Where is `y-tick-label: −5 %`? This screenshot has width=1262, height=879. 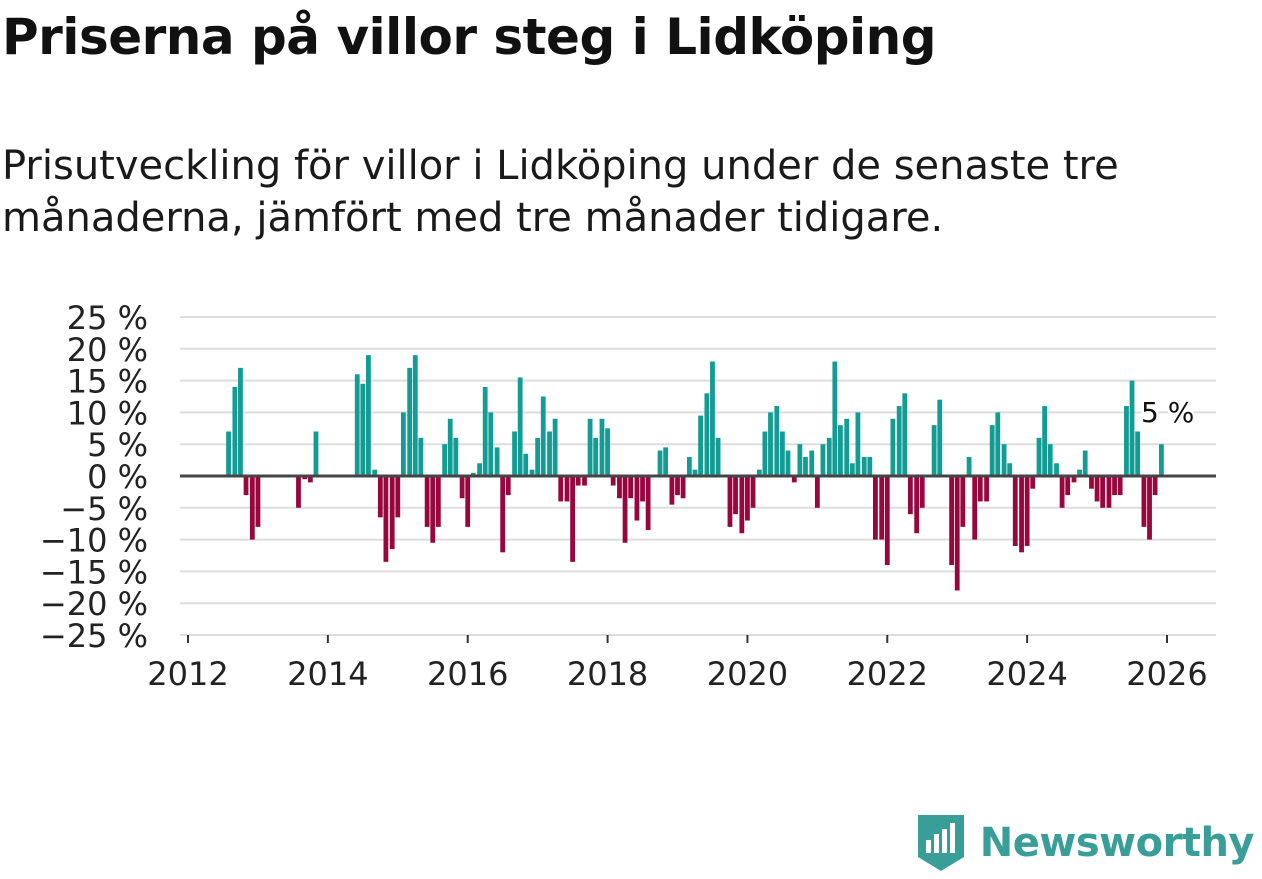 y-tick-label: −5 % is located at coordinates (104, 509).